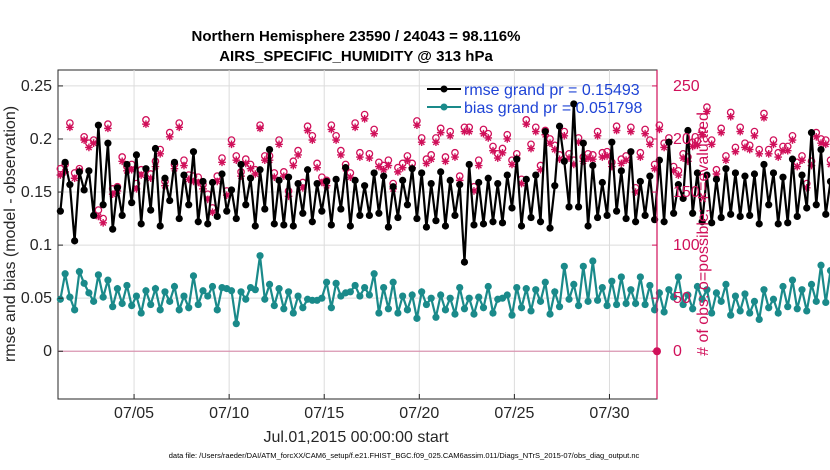  I want to click on y-right-tick-label: 250, so click(686, 86).